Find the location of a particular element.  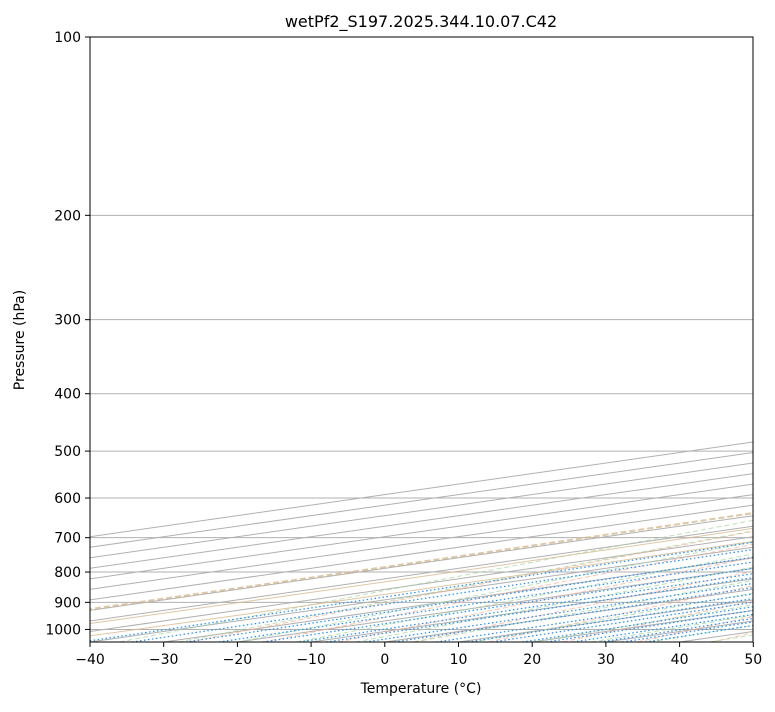

y-tick-label: 300 is located at coordinates (67, 321).